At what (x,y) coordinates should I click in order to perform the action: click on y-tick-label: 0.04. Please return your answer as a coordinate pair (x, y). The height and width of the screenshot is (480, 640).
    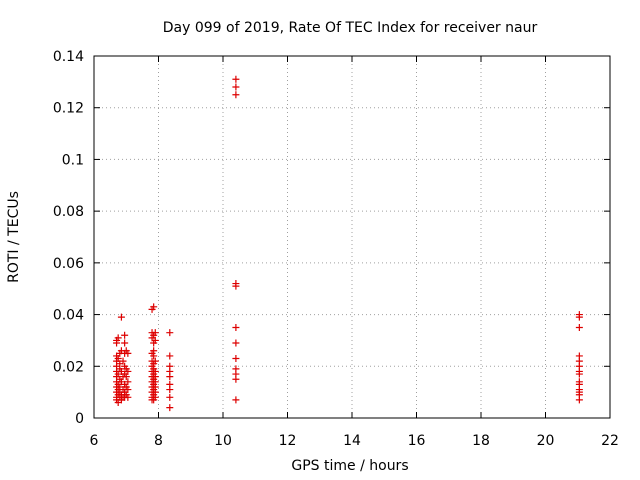
    Looking at the image, I should click on (68, 316).